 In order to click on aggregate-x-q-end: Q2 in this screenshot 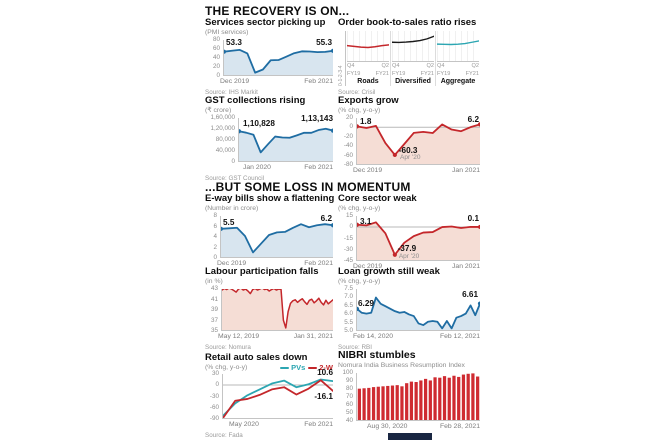, I will do `click(475, 66)`.